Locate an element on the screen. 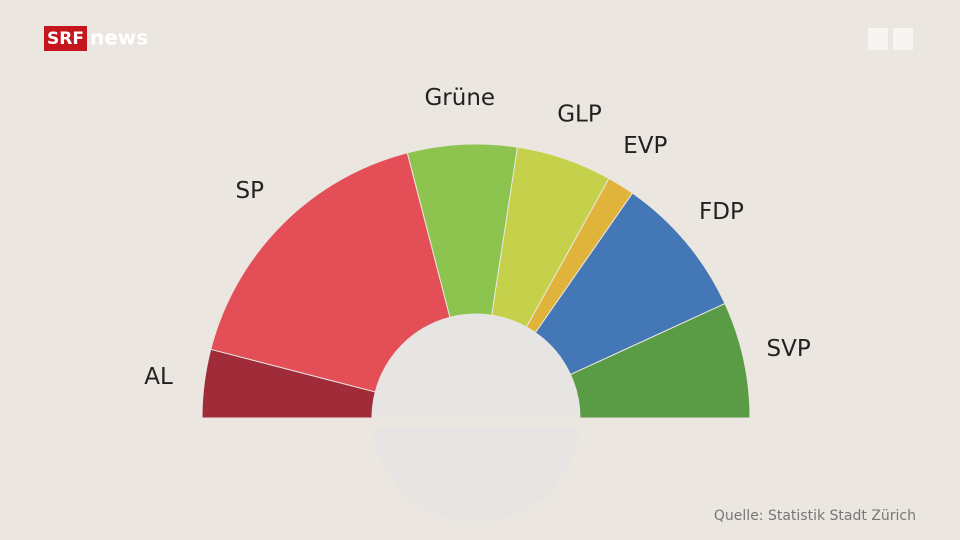 This screenshot has height=540, width=960. hole-mask is located at coordinates (480, 423).